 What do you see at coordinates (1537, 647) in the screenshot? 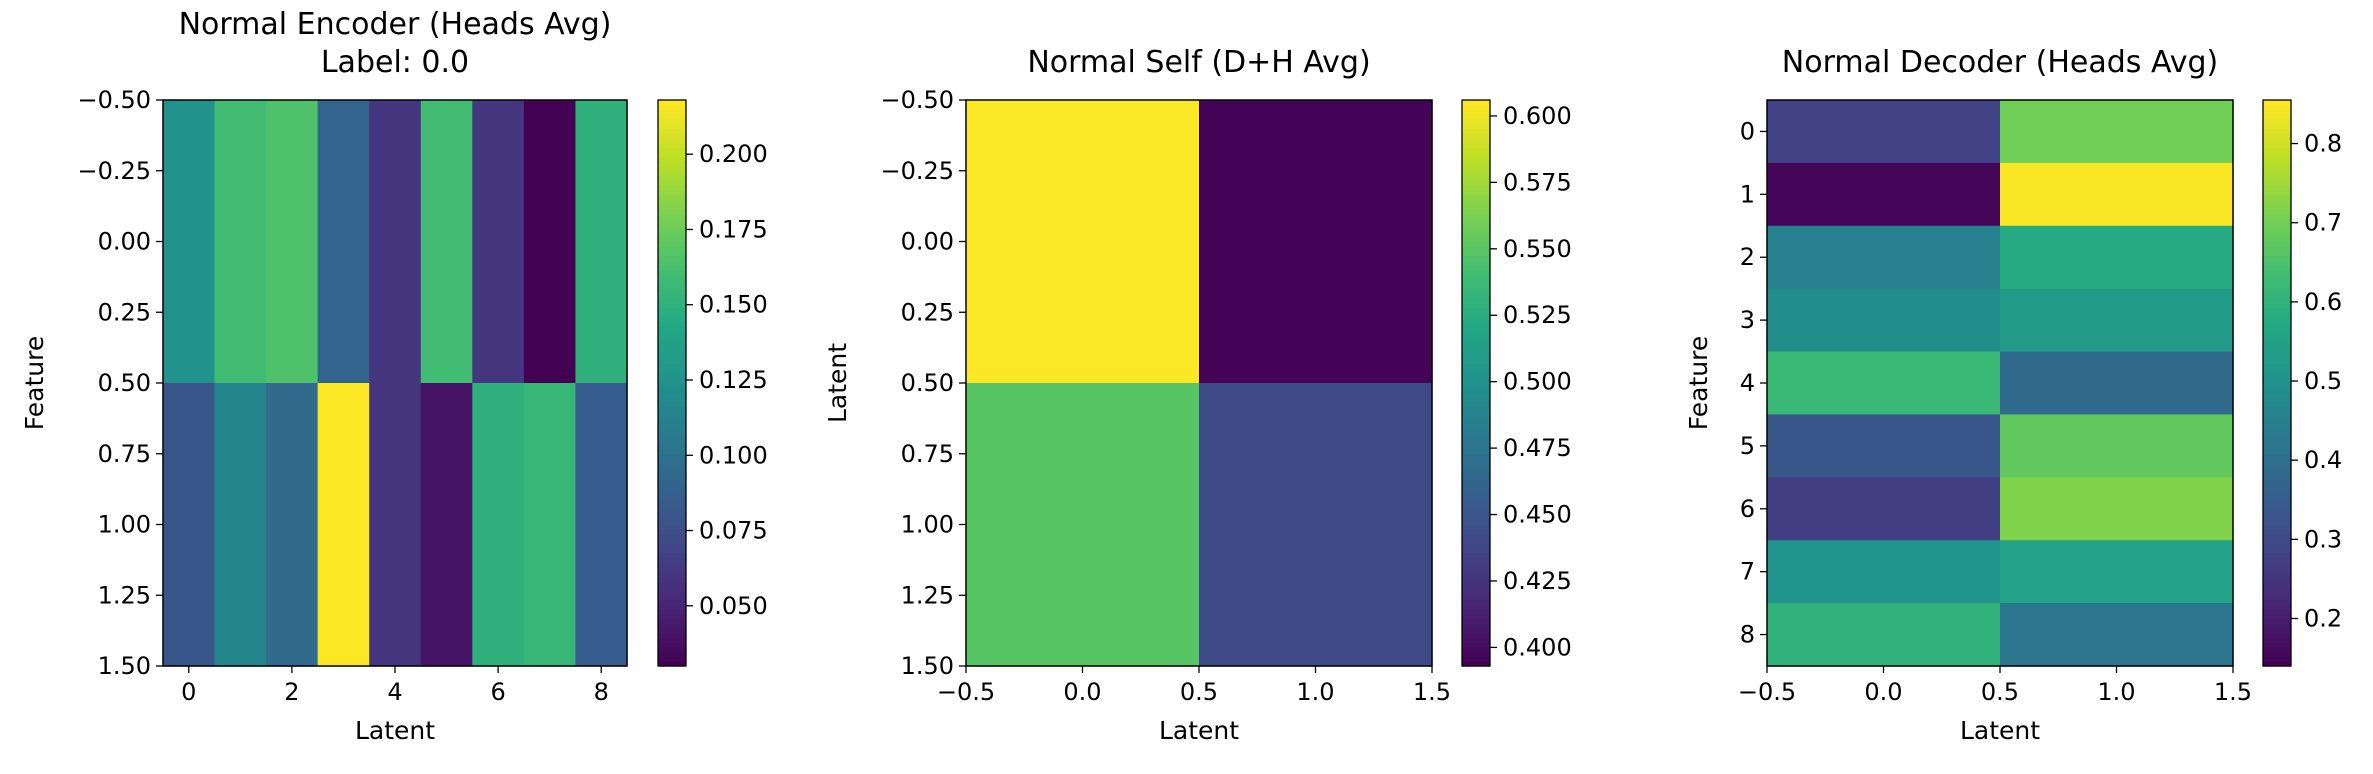
I see `colorbar-tick-label: 0.400` at bounding box center [1537, 647].